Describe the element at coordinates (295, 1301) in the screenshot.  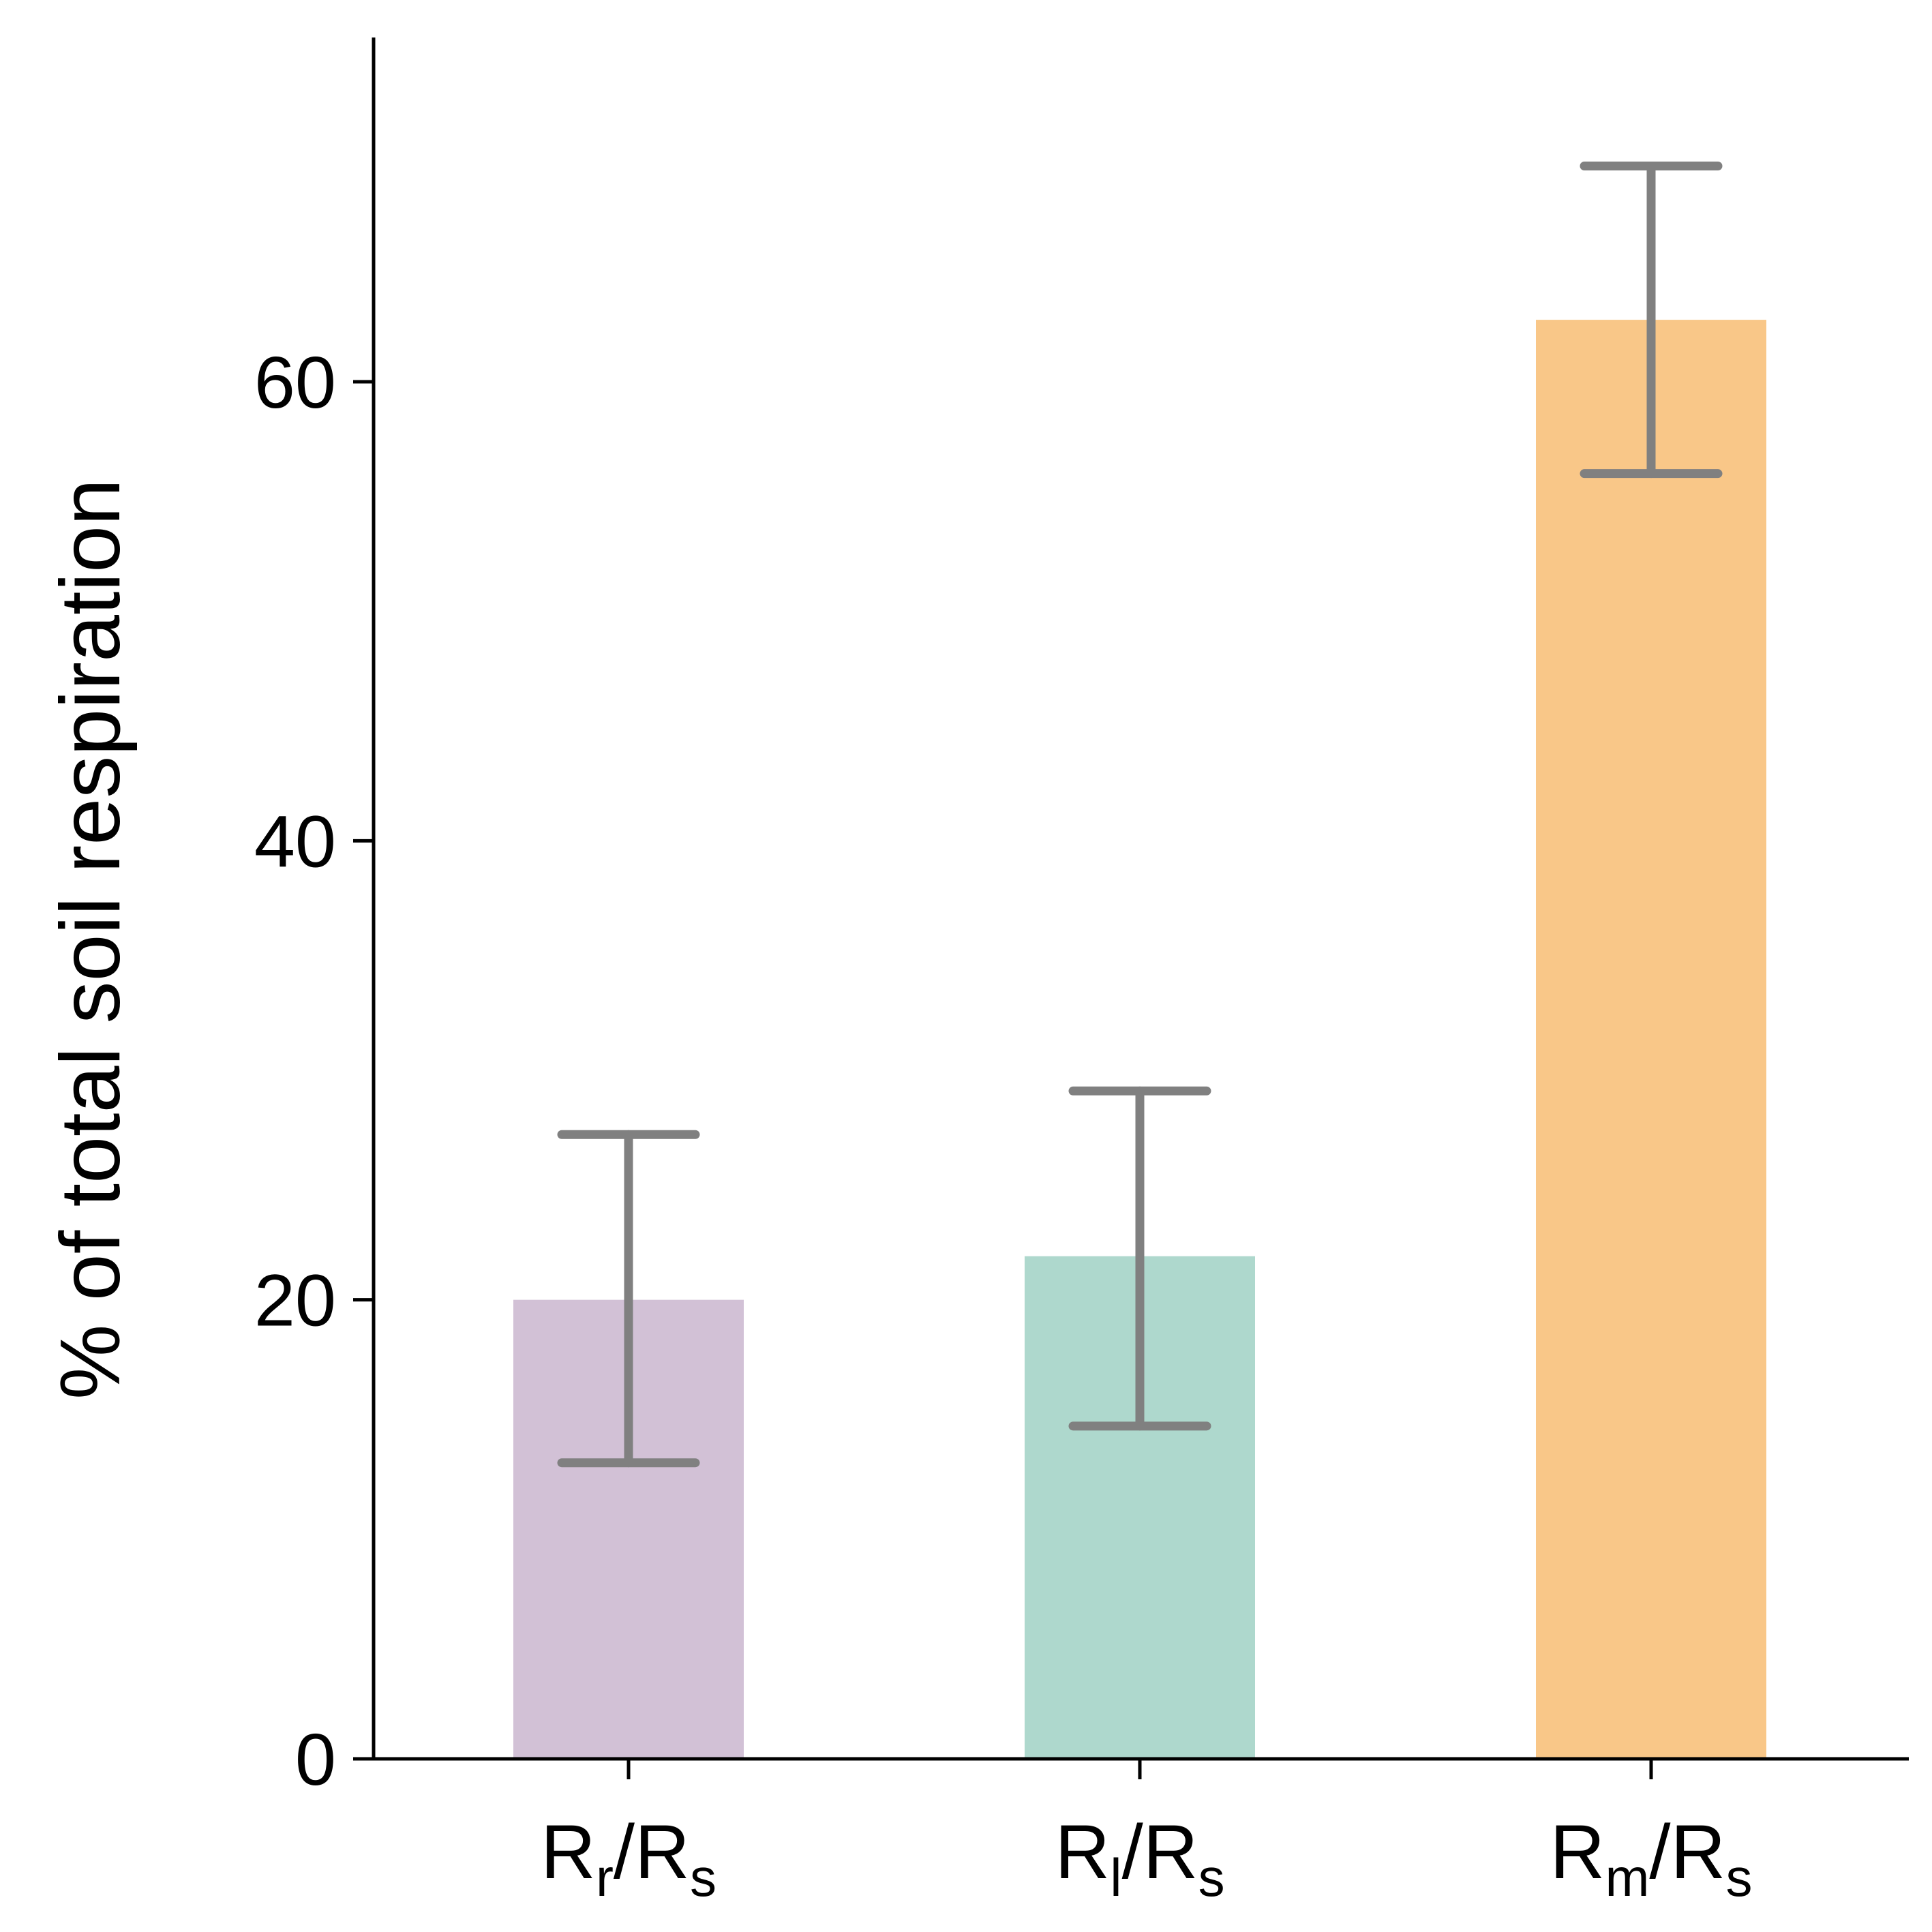
I see `y-tick-label: 20` at that location.